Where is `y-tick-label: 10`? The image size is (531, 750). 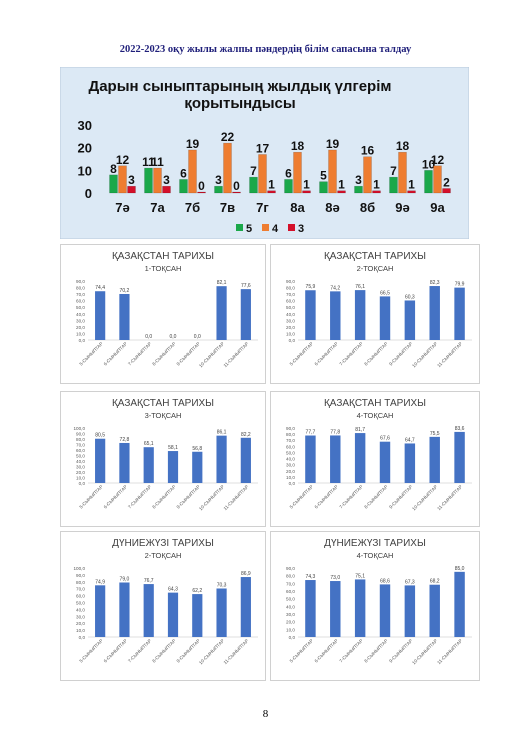
y-tick-label: 10 is located at coordinates (85, 170).